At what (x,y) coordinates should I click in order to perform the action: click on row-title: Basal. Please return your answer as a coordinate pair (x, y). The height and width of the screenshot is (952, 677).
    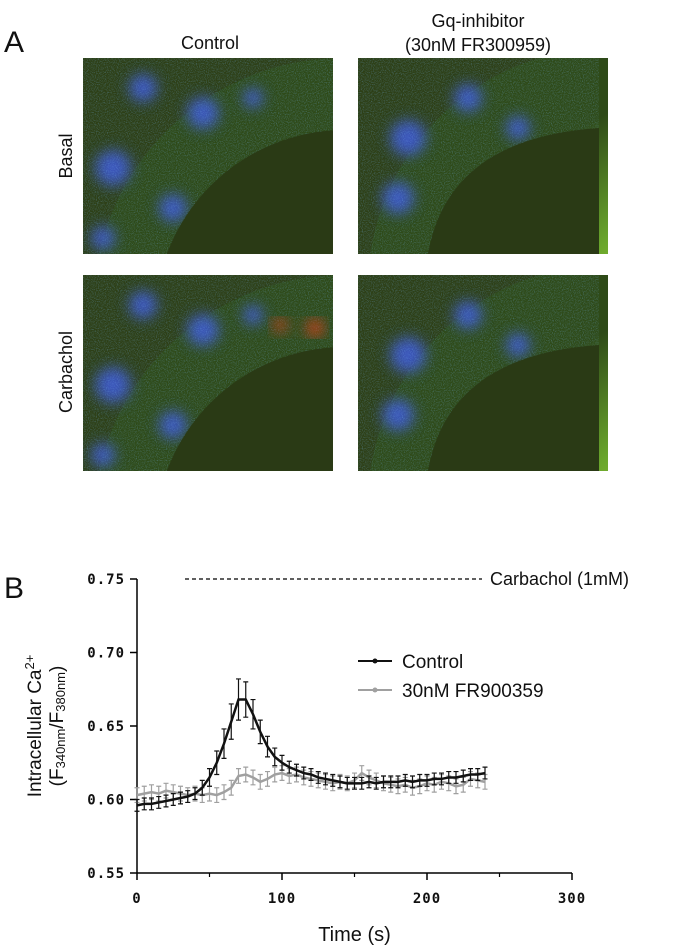
    Looking at the image, I should click on (66, 155).